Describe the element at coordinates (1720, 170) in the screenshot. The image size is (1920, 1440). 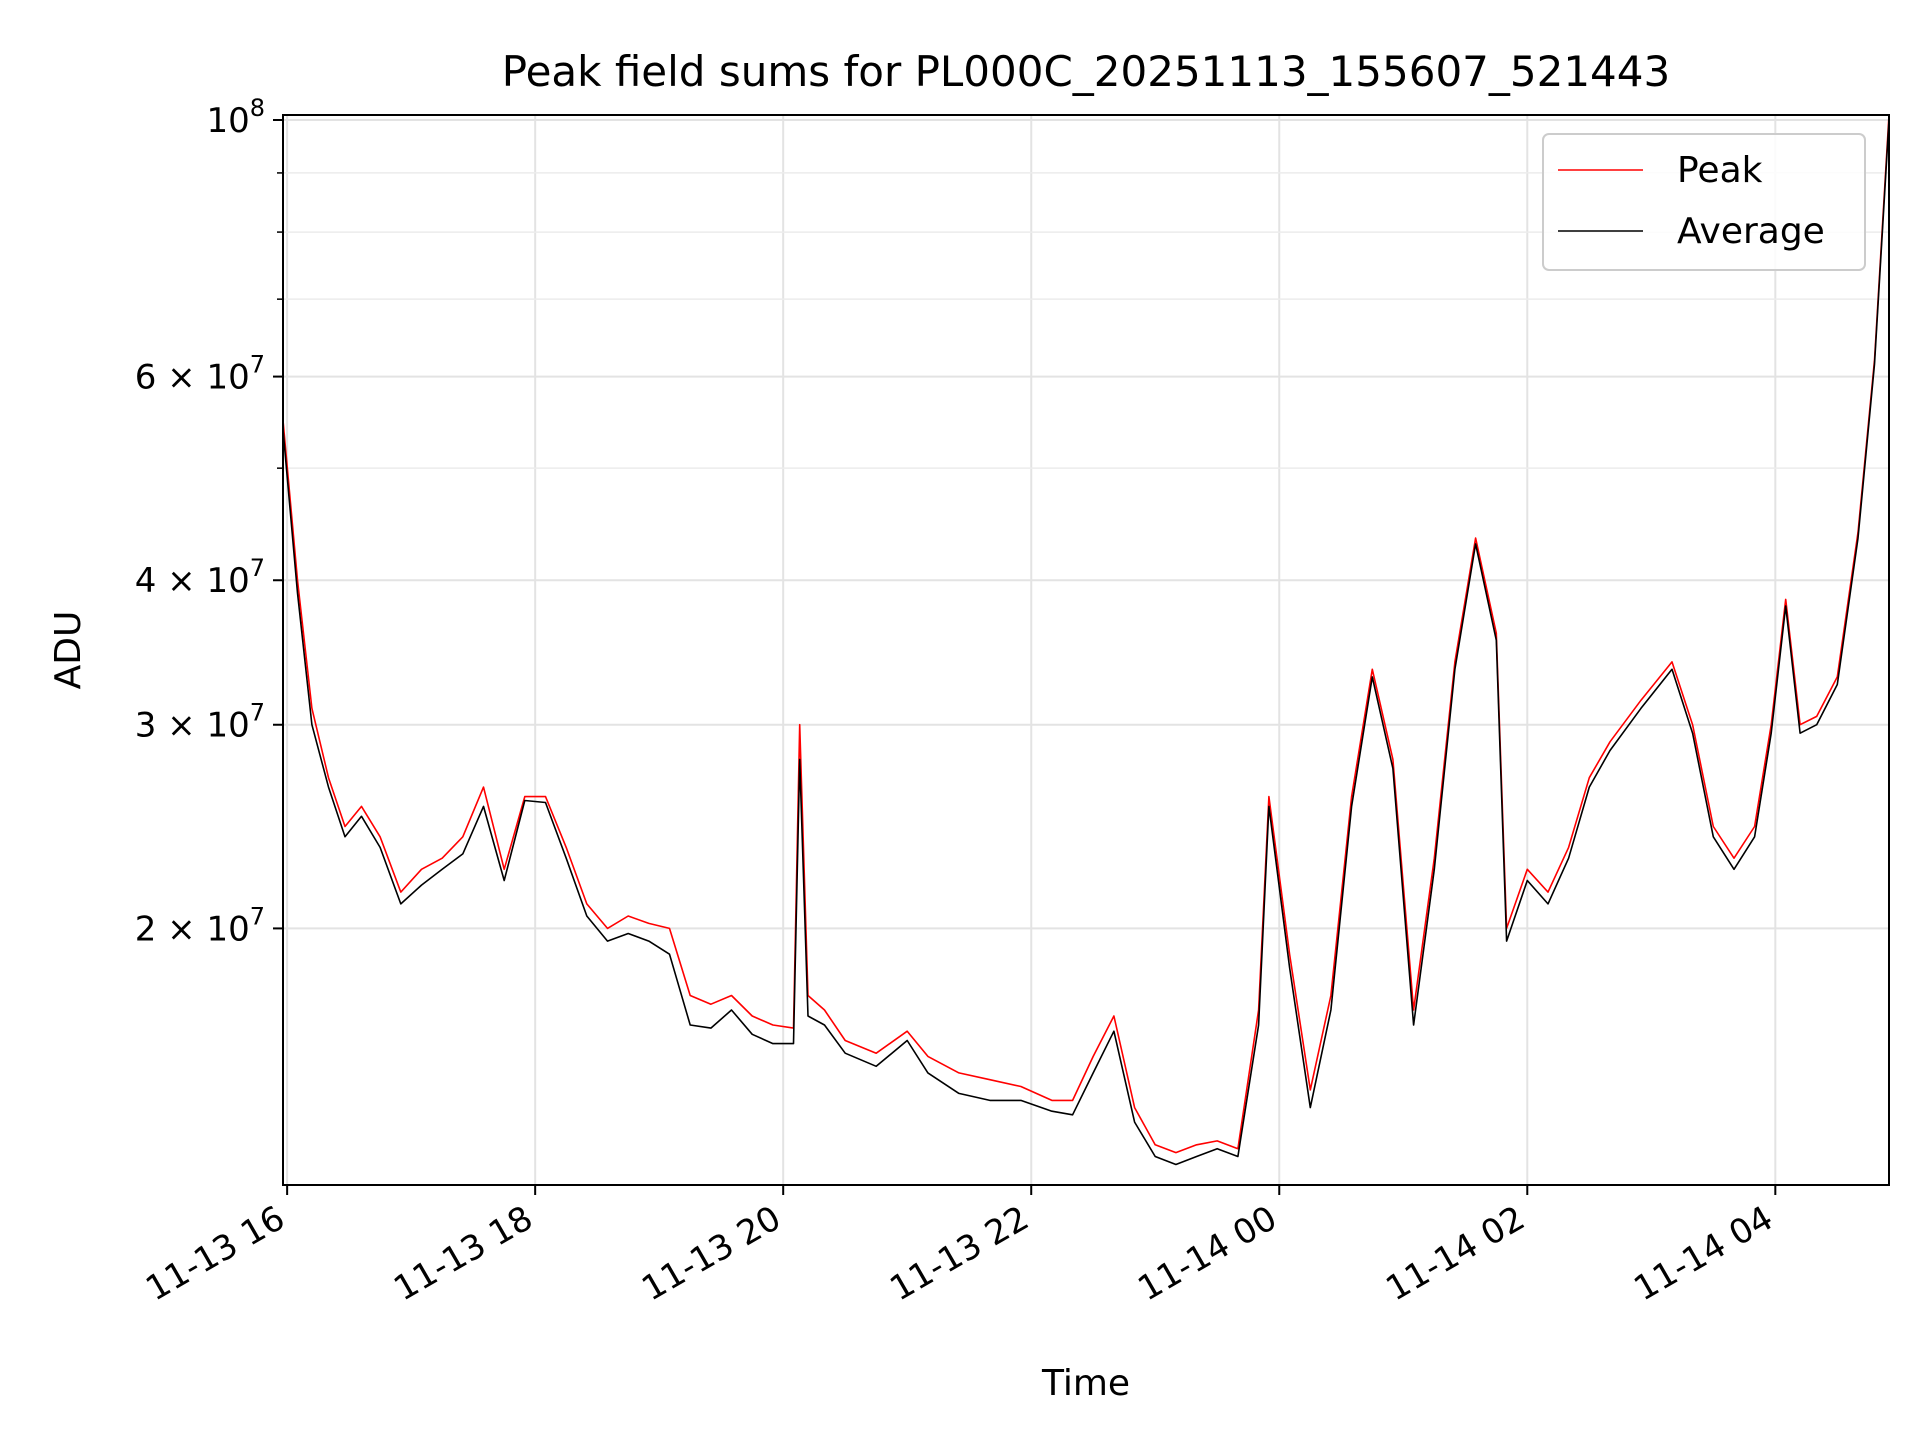
I see `legend-label-peak: Peak` at that location.